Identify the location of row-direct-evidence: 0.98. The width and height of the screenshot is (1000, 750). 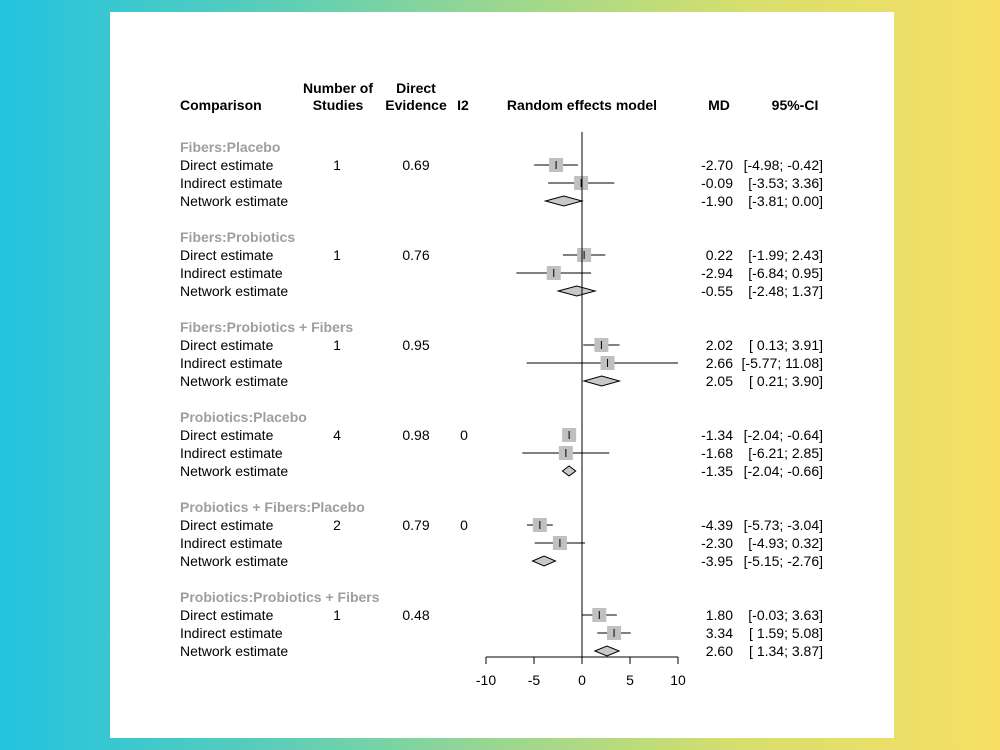
(415, 435).